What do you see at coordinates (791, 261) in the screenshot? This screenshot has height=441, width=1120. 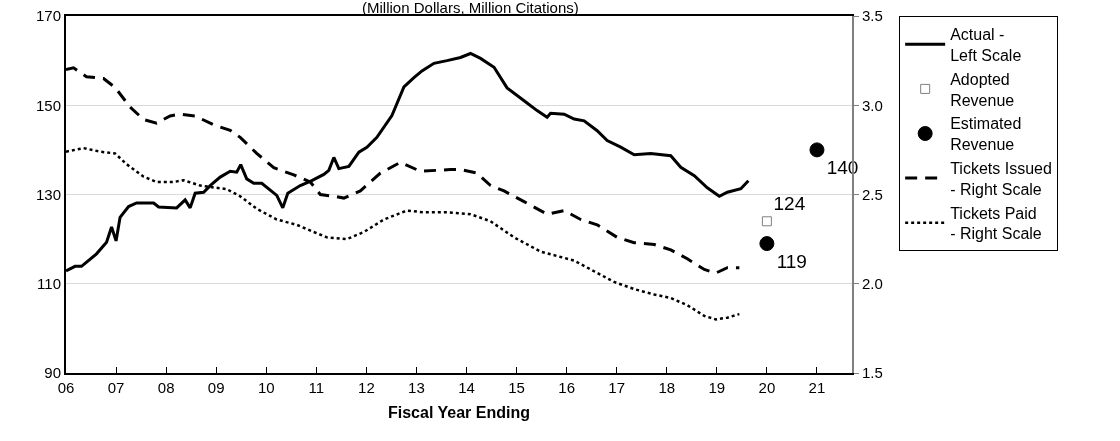 I see `data-label: 119` at bounding box center [791, 261].